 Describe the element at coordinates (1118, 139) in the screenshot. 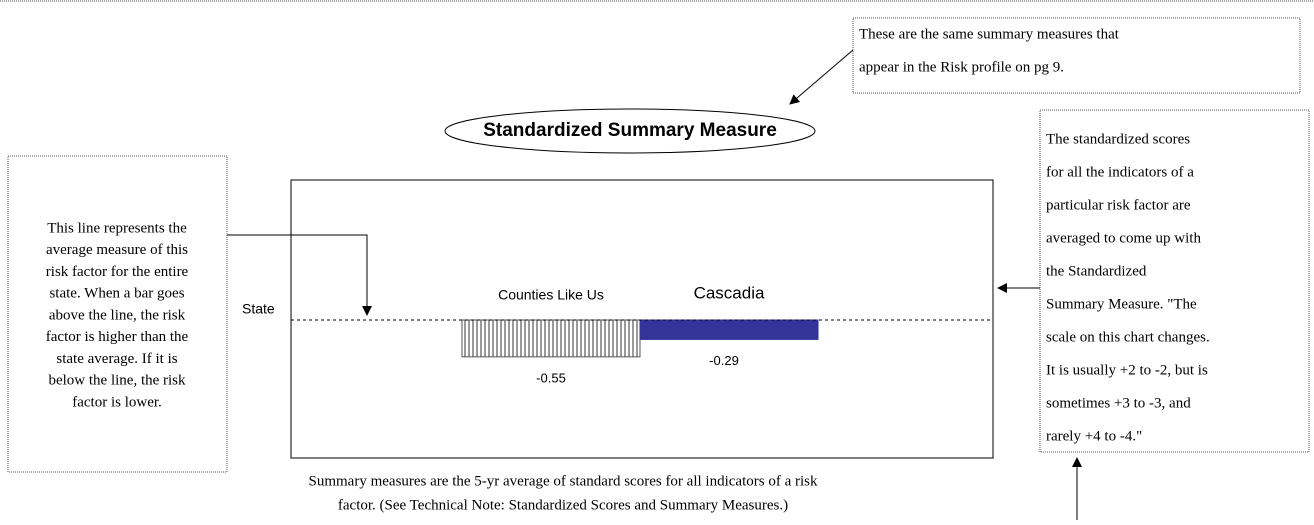

I see `note-text: The standardized scores` at that location.